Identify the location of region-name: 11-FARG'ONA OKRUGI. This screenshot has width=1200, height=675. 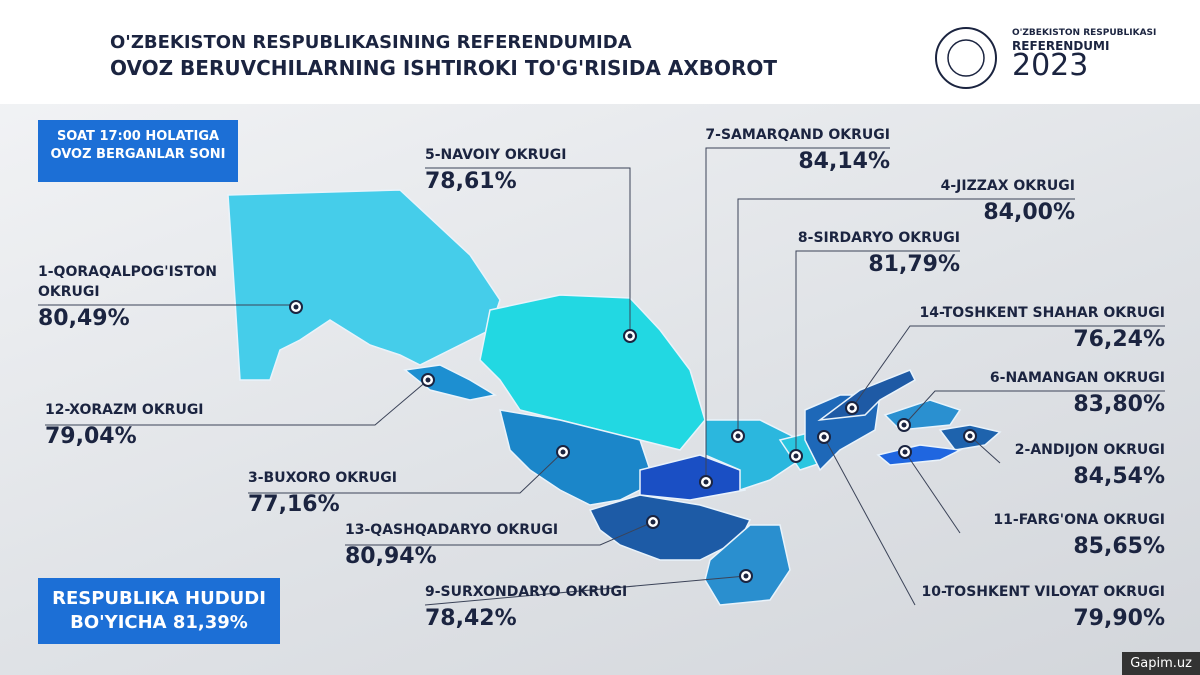
(1079, 520).